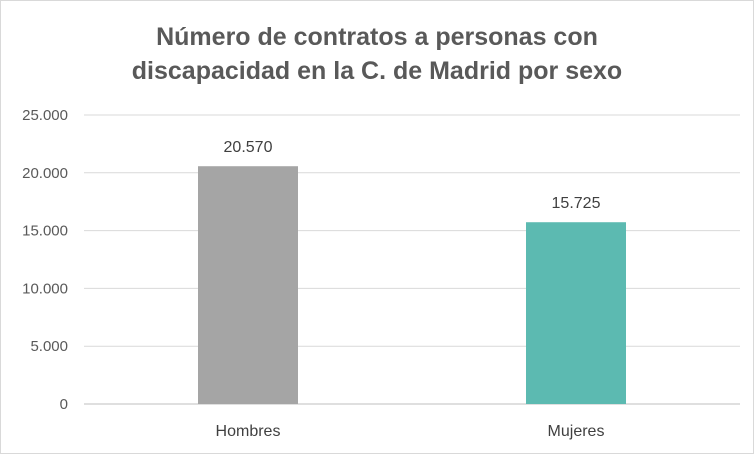 The width and height of the screenshot is (754, 454). I want to click on y-tick-label: 20.000, so click(45, 173).